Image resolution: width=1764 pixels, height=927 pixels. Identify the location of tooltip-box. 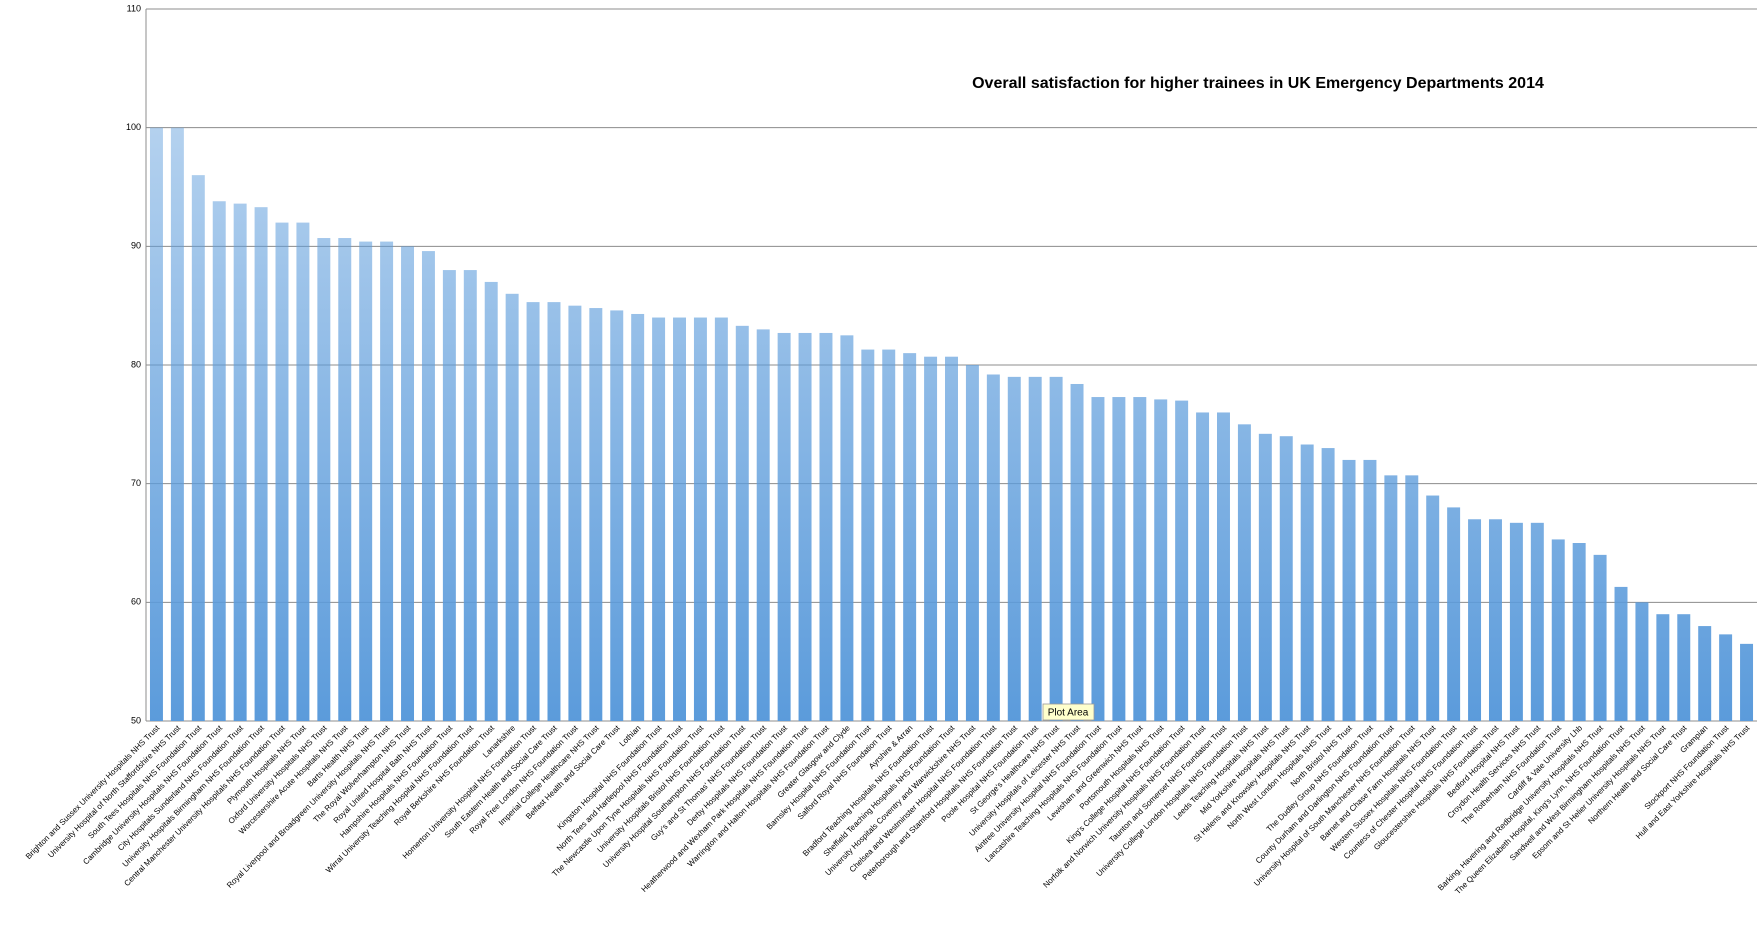
(1068, 712).